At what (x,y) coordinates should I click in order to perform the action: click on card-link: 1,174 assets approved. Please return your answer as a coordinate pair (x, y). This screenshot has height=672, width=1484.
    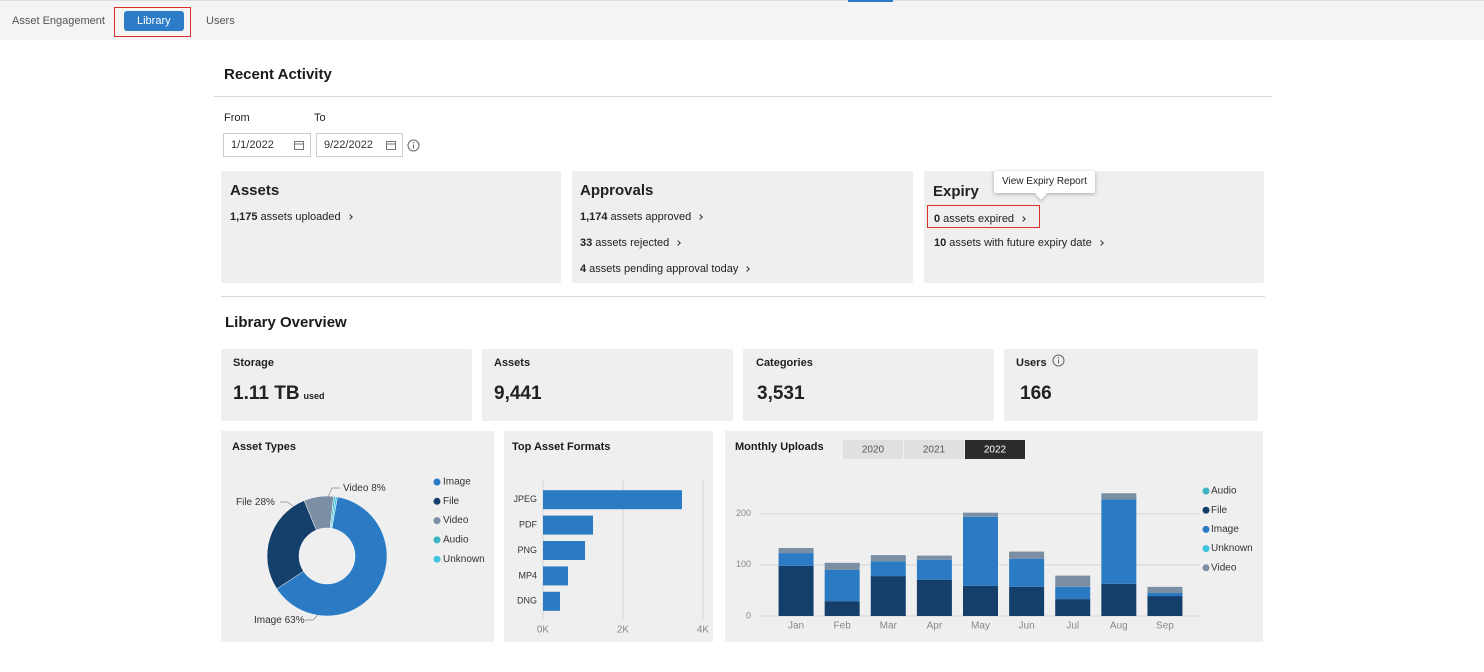
    Looking at the image, I should click on (664, 217).